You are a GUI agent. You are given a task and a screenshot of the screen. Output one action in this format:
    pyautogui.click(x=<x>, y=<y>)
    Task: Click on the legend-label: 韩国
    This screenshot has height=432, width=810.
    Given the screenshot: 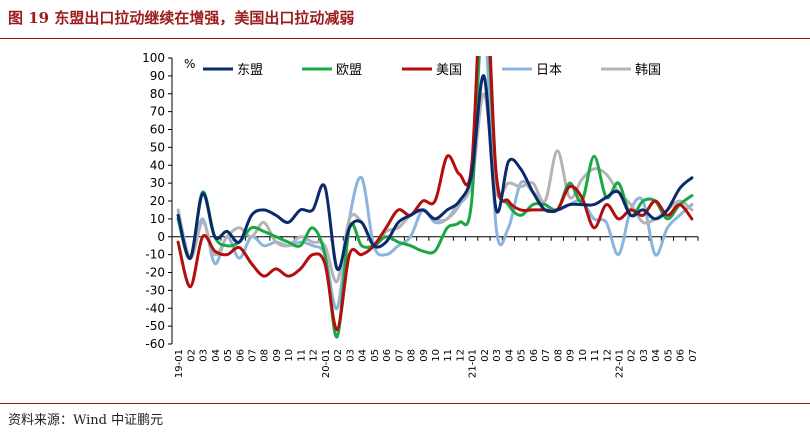 What is the action you would take?
    pyautogui.click(x=648, y=70)
    